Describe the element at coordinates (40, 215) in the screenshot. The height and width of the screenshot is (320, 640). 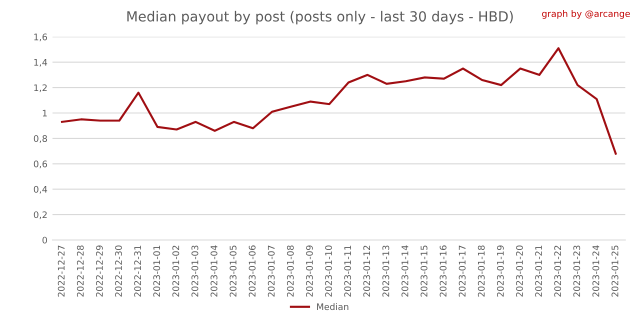
I see `y-tick-label: 0,2` at that location.